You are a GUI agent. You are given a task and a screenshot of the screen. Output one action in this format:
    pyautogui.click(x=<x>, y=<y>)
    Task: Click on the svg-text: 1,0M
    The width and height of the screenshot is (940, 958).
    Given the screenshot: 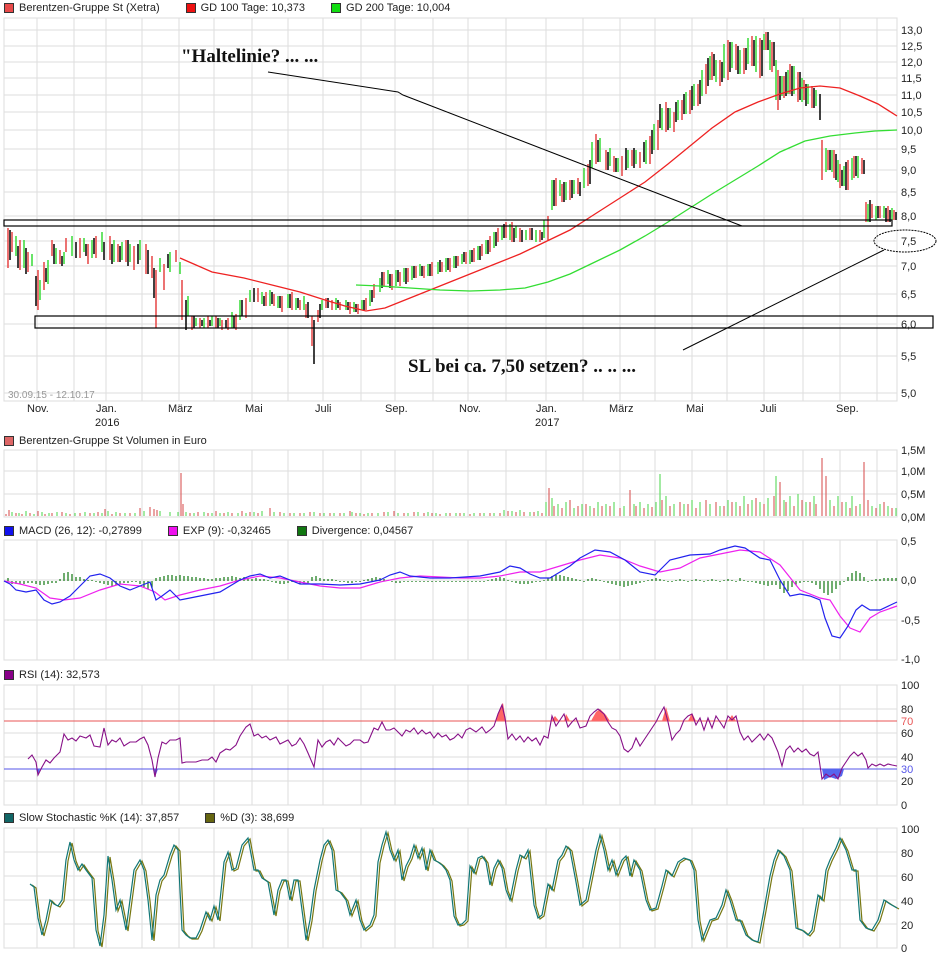 What is the action you would take?
    pyautogui.click(x=913, y=472)
    